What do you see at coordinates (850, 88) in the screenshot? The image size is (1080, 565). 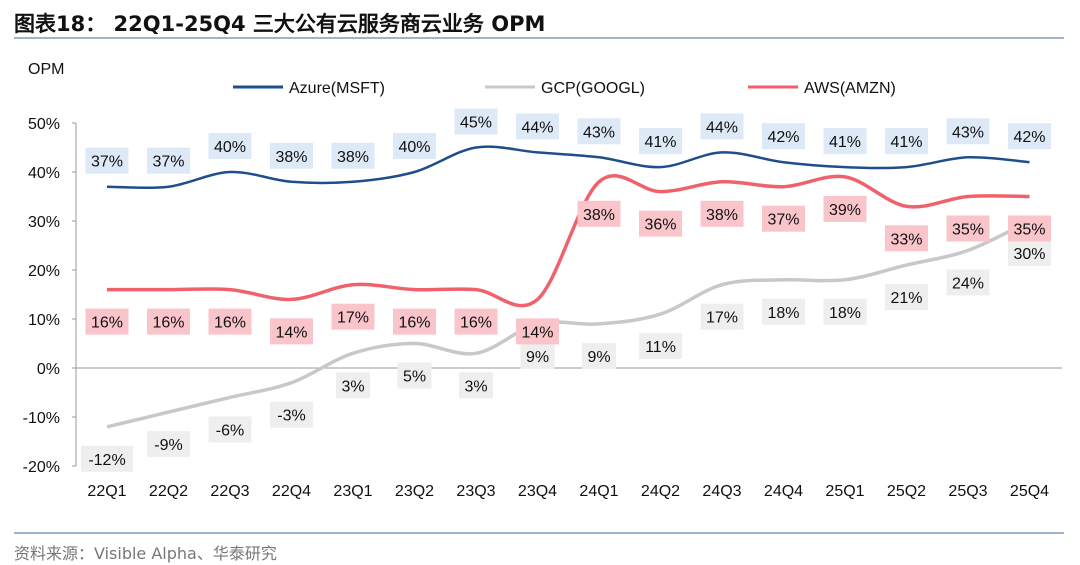 I see `legend-label: AWS(AMZN)` at bounding box center [850, 88].